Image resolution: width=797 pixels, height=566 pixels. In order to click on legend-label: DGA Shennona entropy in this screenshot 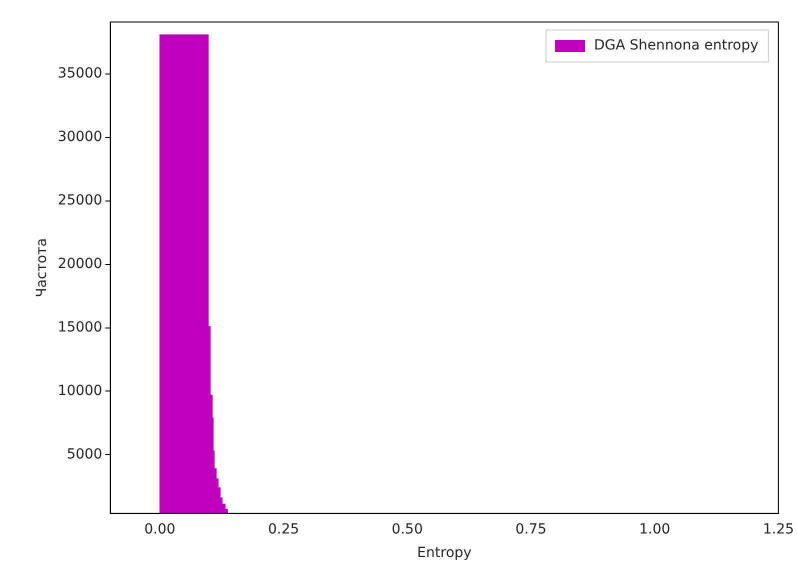, I will do `click(676, 46)`.